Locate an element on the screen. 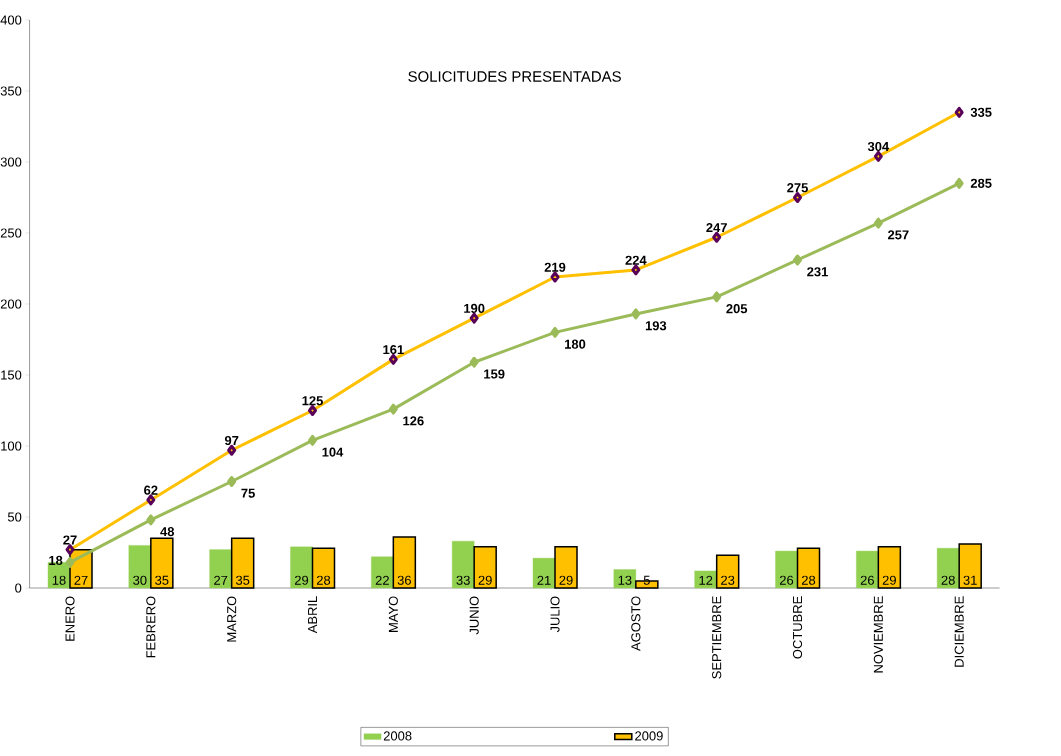  x-tick-label: NOVIEMBRE is located at coordinates (878, 634).